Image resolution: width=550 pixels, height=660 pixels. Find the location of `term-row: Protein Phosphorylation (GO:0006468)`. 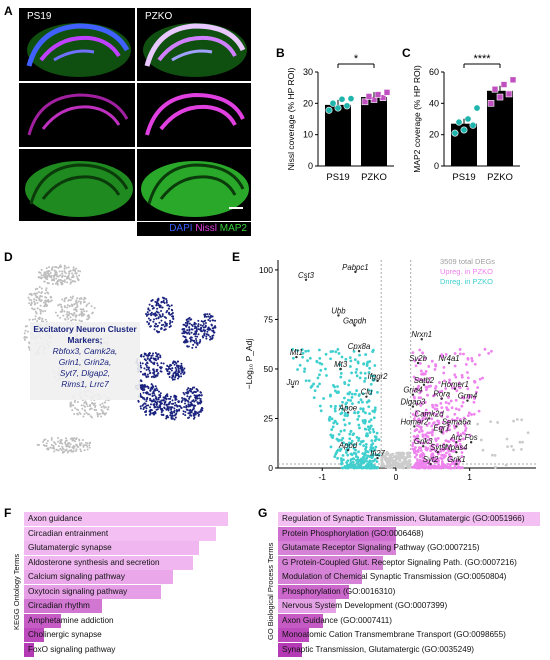

term-row: Protein Phosphorylation (GO:0006468) is located at coordinates (409, 533).